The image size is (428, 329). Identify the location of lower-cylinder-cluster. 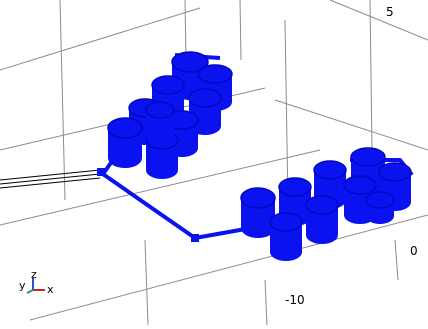
(326, 204).